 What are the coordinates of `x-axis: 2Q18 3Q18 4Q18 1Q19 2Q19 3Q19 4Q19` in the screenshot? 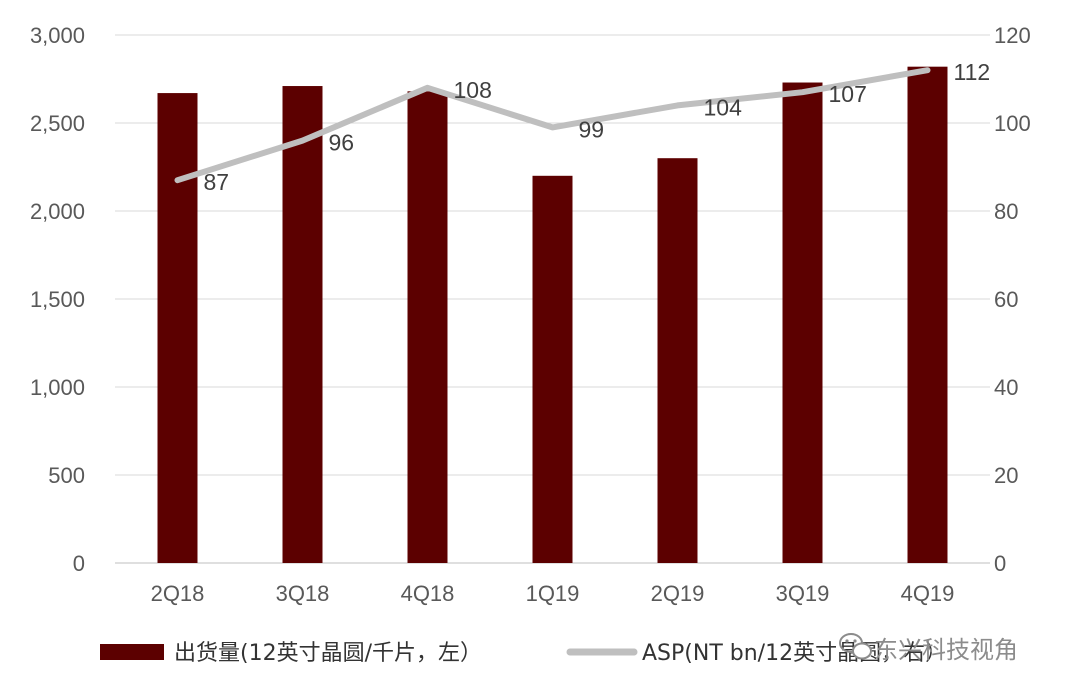 It's located at (553, 593).